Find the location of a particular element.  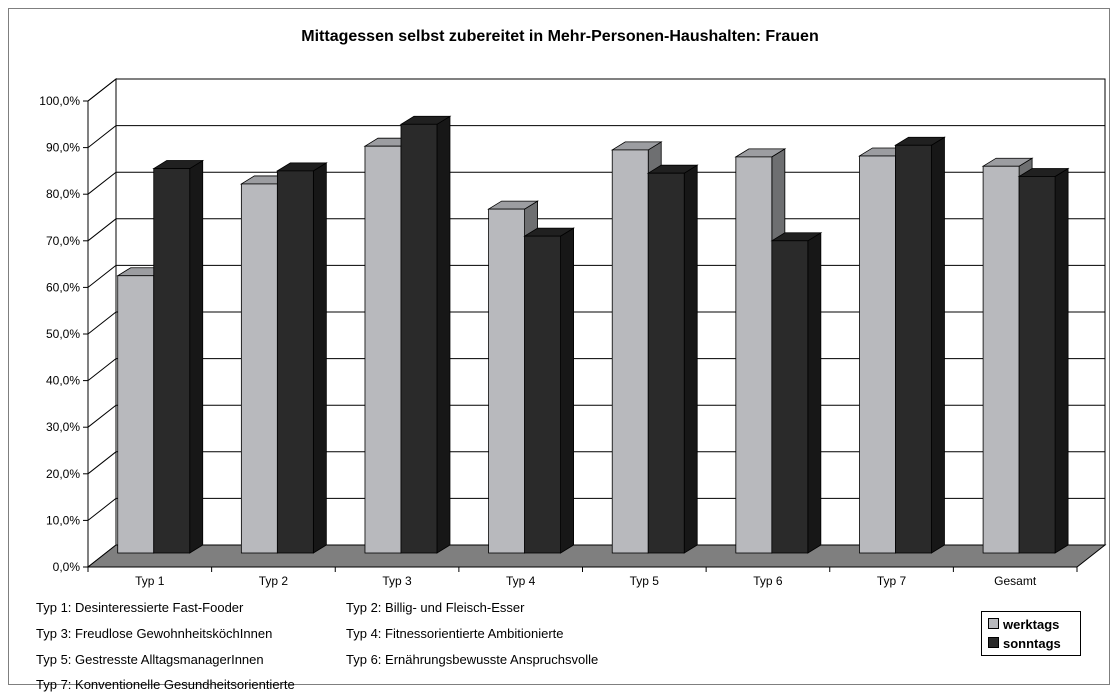

plot-floor is located at coordinates (596, 556).